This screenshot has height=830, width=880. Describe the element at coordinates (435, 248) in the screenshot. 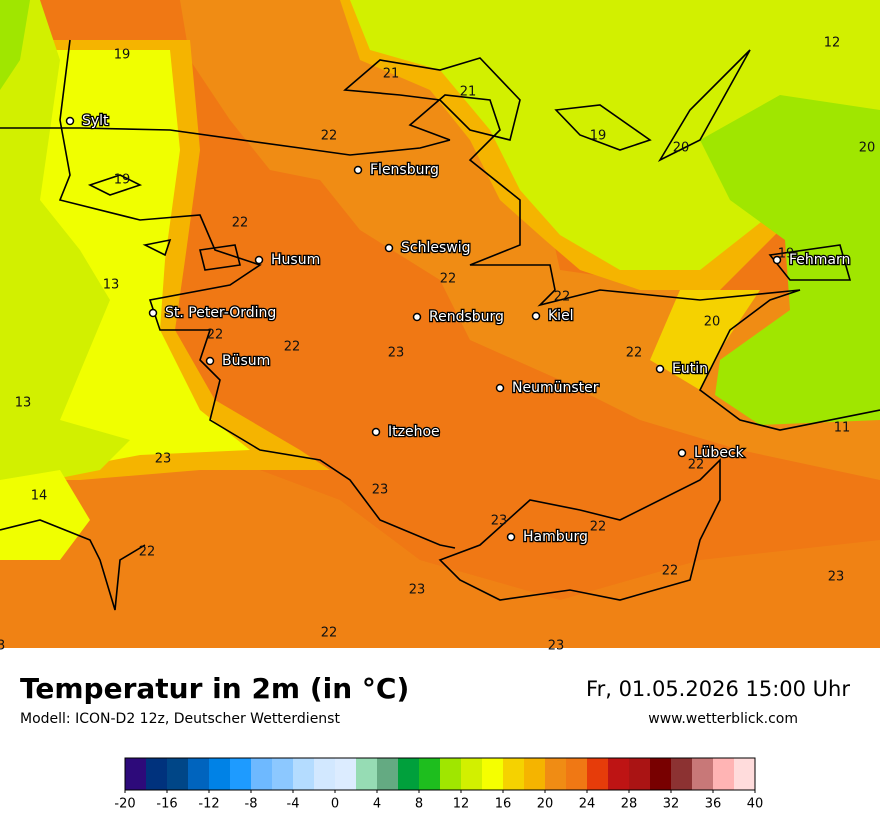

I see `city-label: Schleswig` at that location.